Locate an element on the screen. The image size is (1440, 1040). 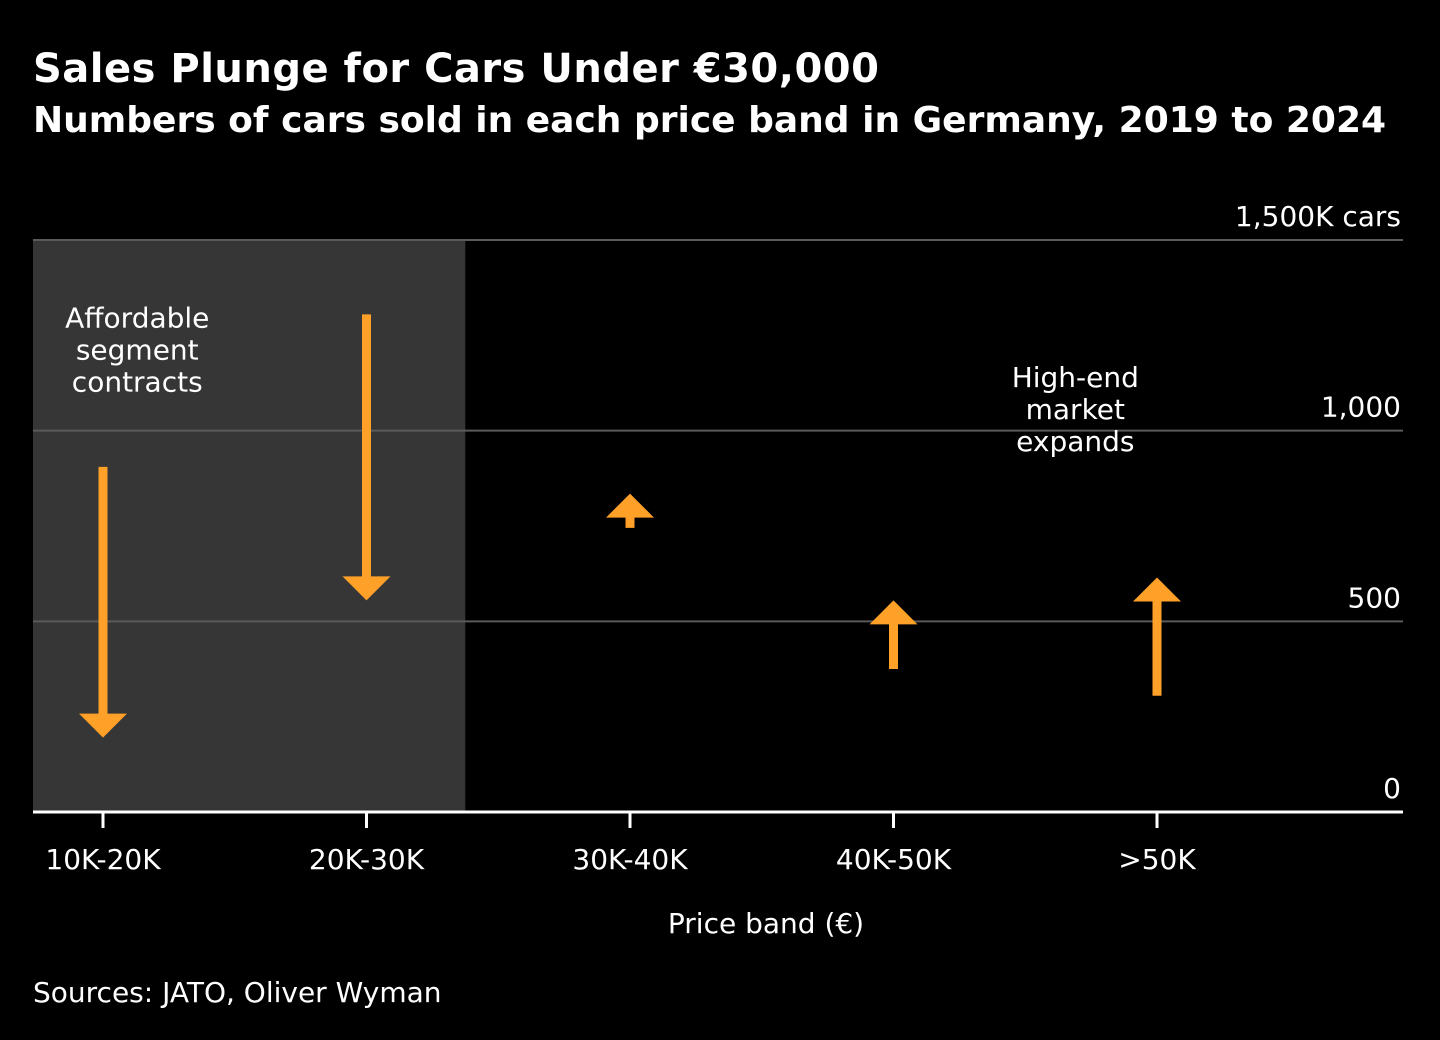
annotation-line: expands is located at coordinates (1075, 441).